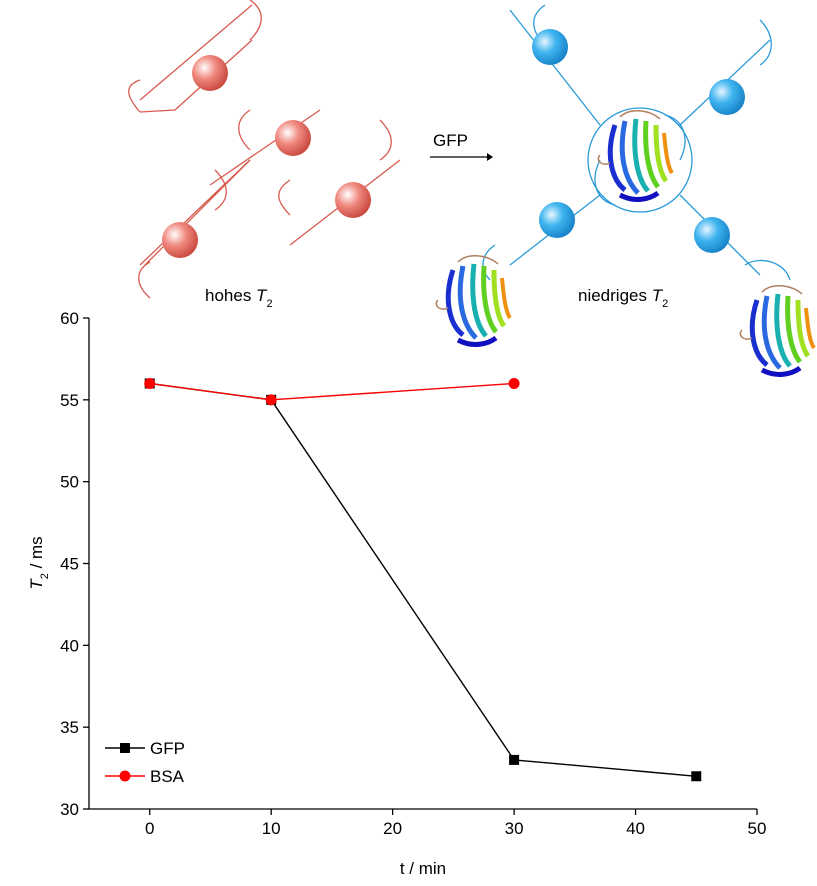 This screenshot has width=817, height=886. I want to click on series-line, so click(332, 391).